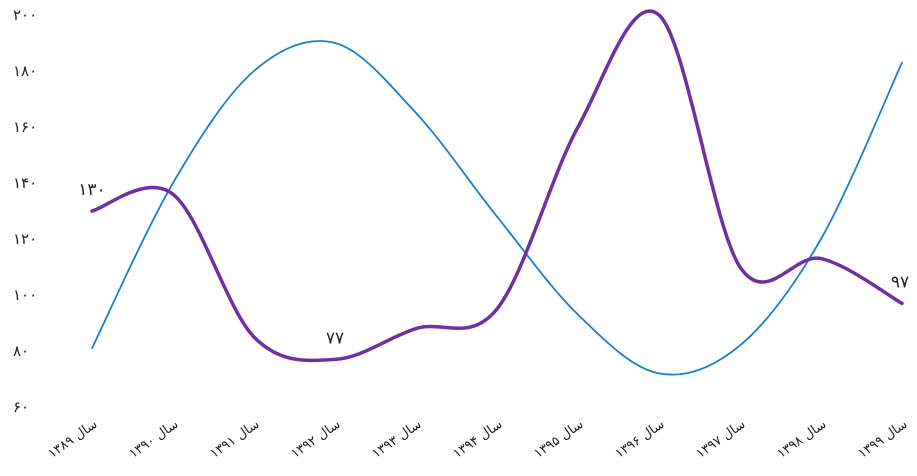  Describe the element at coordinates (316, 439) in the screenshot. I see `x-tick-label: سال ۱۳۹۲` at that location.